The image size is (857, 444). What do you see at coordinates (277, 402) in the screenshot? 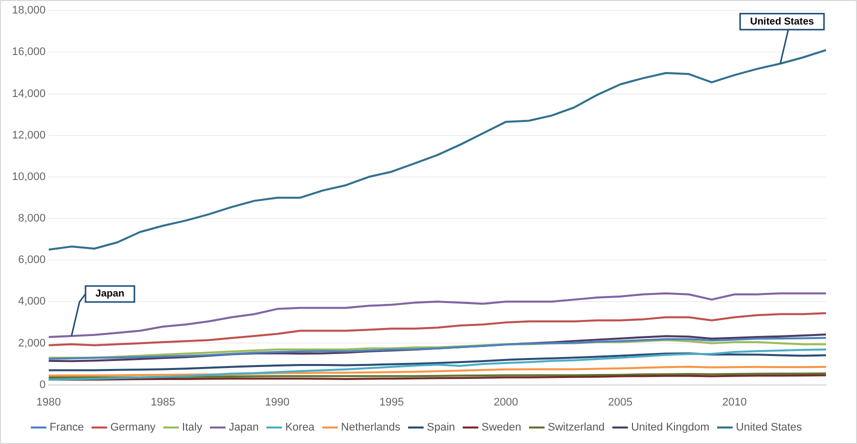
I see `x-tick-label: 1990` at bounding box center [277, 402].